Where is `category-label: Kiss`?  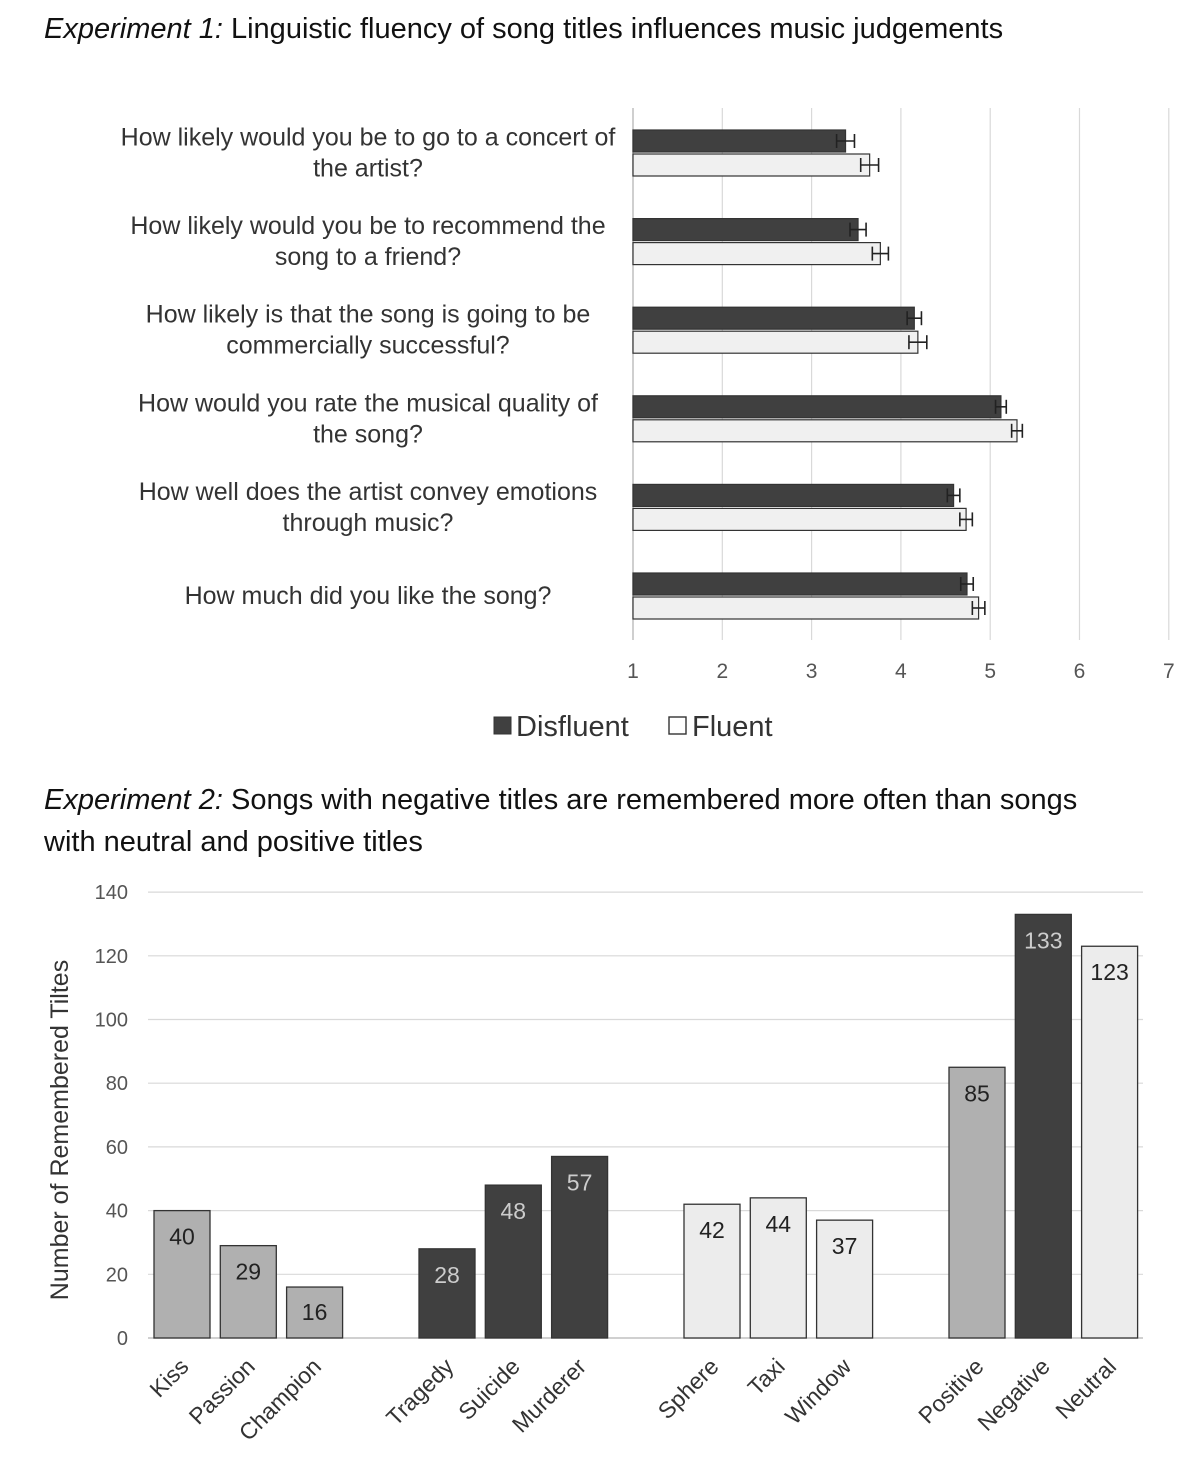
category-label: Kiss is located at coordinates (168, 1377).